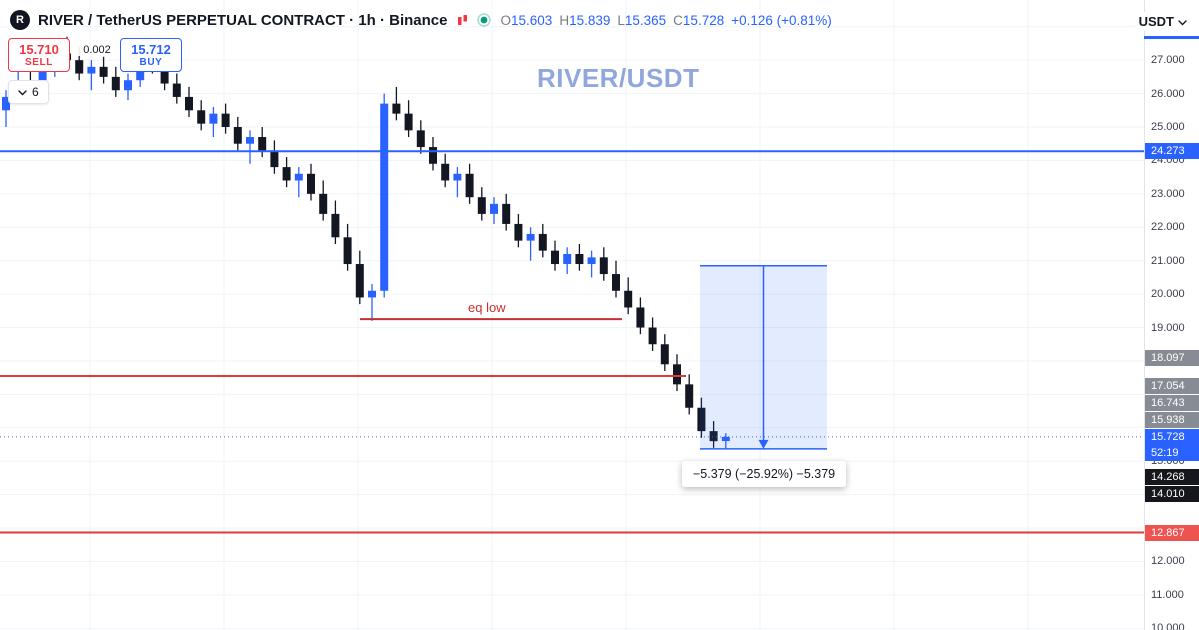 The image size is (1199, 630). What do you see at coordinates (39, 49) in the screenshot?
I see `sell-price: 15.710` at bounding box center [39, 49].